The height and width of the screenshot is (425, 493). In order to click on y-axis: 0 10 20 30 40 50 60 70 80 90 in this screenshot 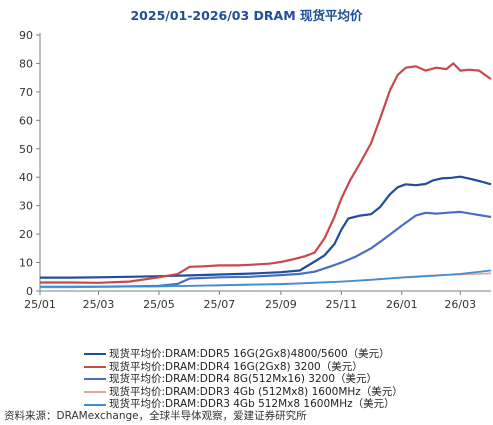, I will do `click(30, 163)`.